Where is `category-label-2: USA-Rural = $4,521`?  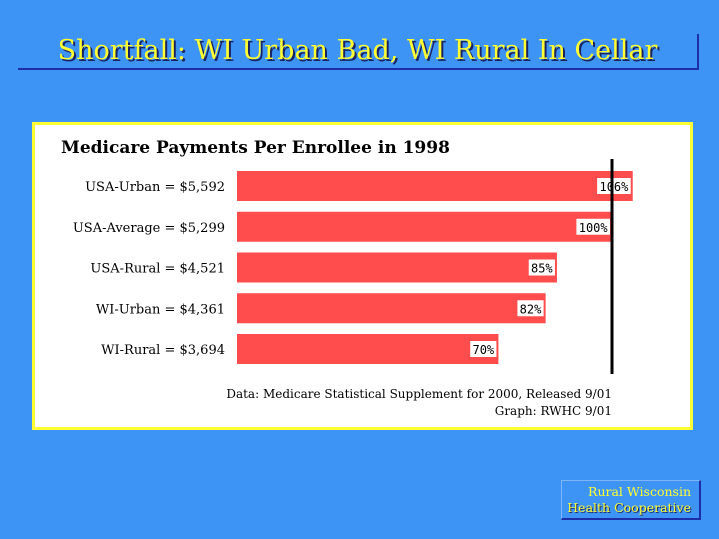
category-label-2: USA-Rural = $4,521 is located at coordinates (157, 269).